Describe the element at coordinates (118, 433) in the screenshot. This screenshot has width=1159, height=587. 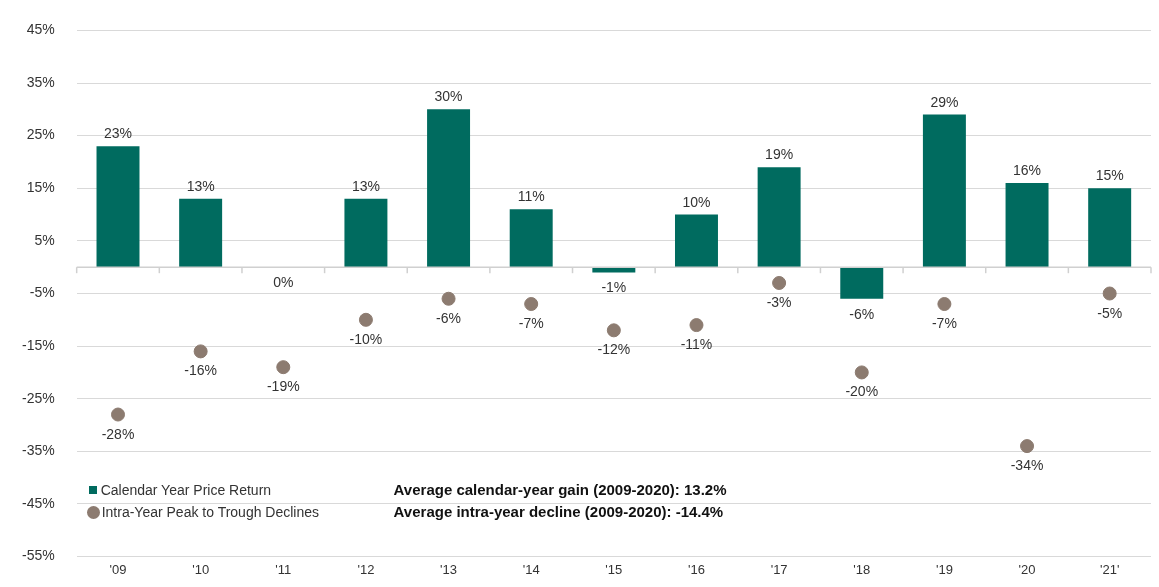
I see `data-label: -28%` at that location.